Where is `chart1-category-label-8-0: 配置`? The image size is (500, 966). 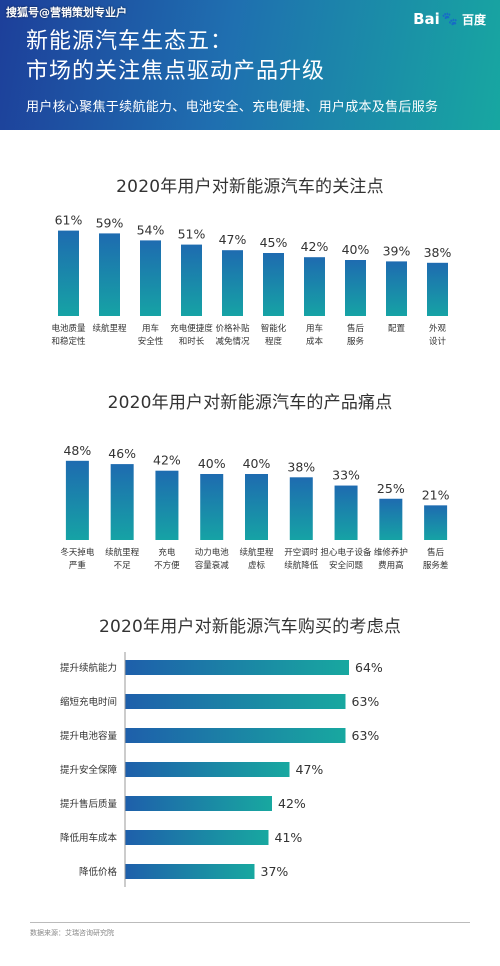 chart1-category-label-8-0: 配置 is located at coordinates (397, 329).